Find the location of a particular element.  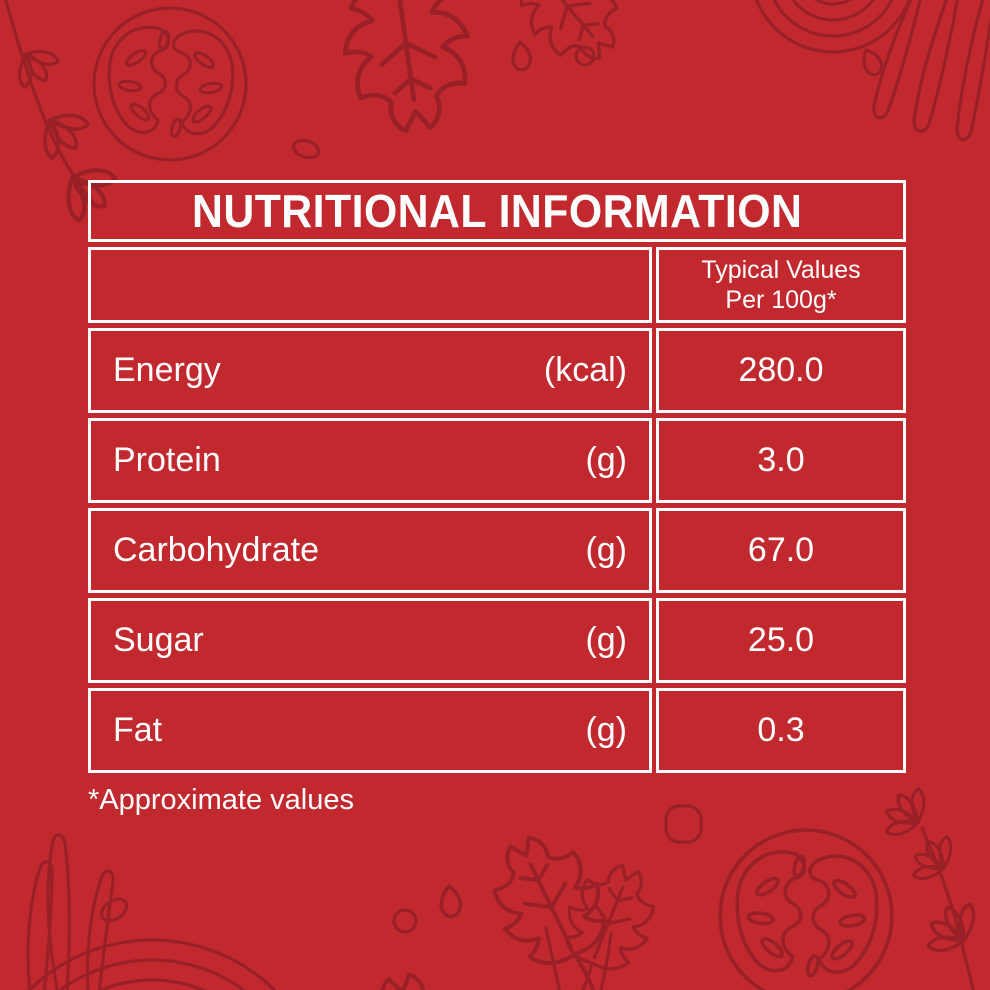

nutrient-value: 0.3 is located at coordinates (781, 730).